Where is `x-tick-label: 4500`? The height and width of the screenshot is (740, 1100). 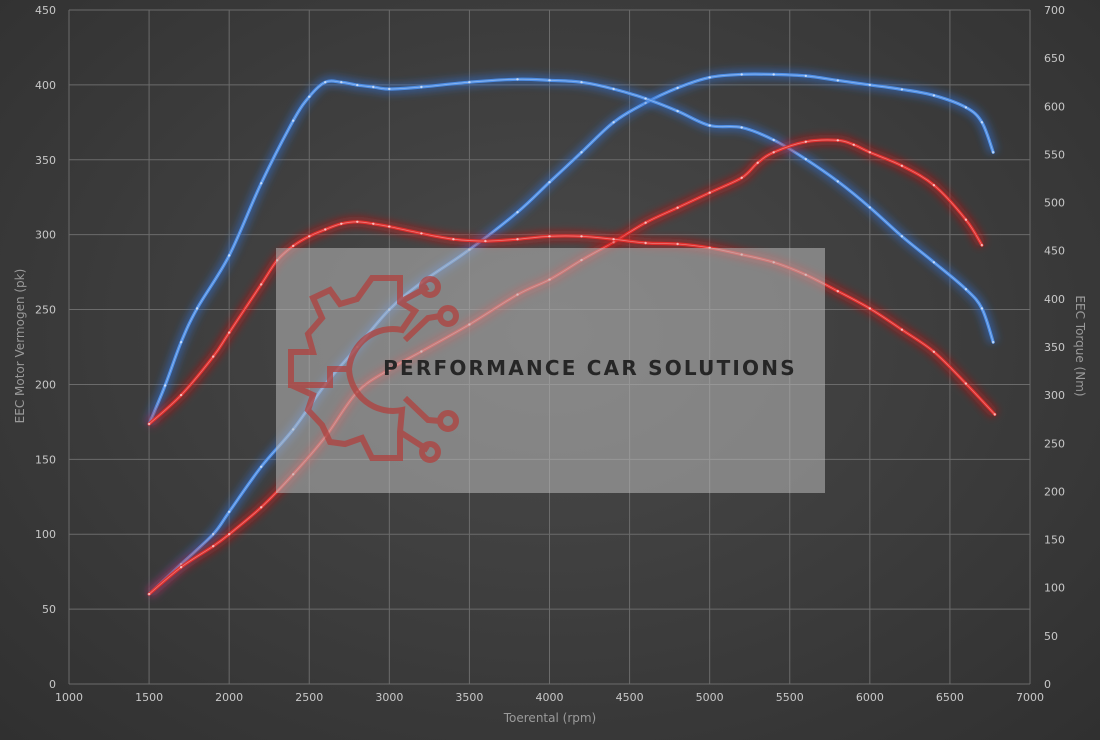 x-tick-label: 4500 is located at coordinates (630, 697).